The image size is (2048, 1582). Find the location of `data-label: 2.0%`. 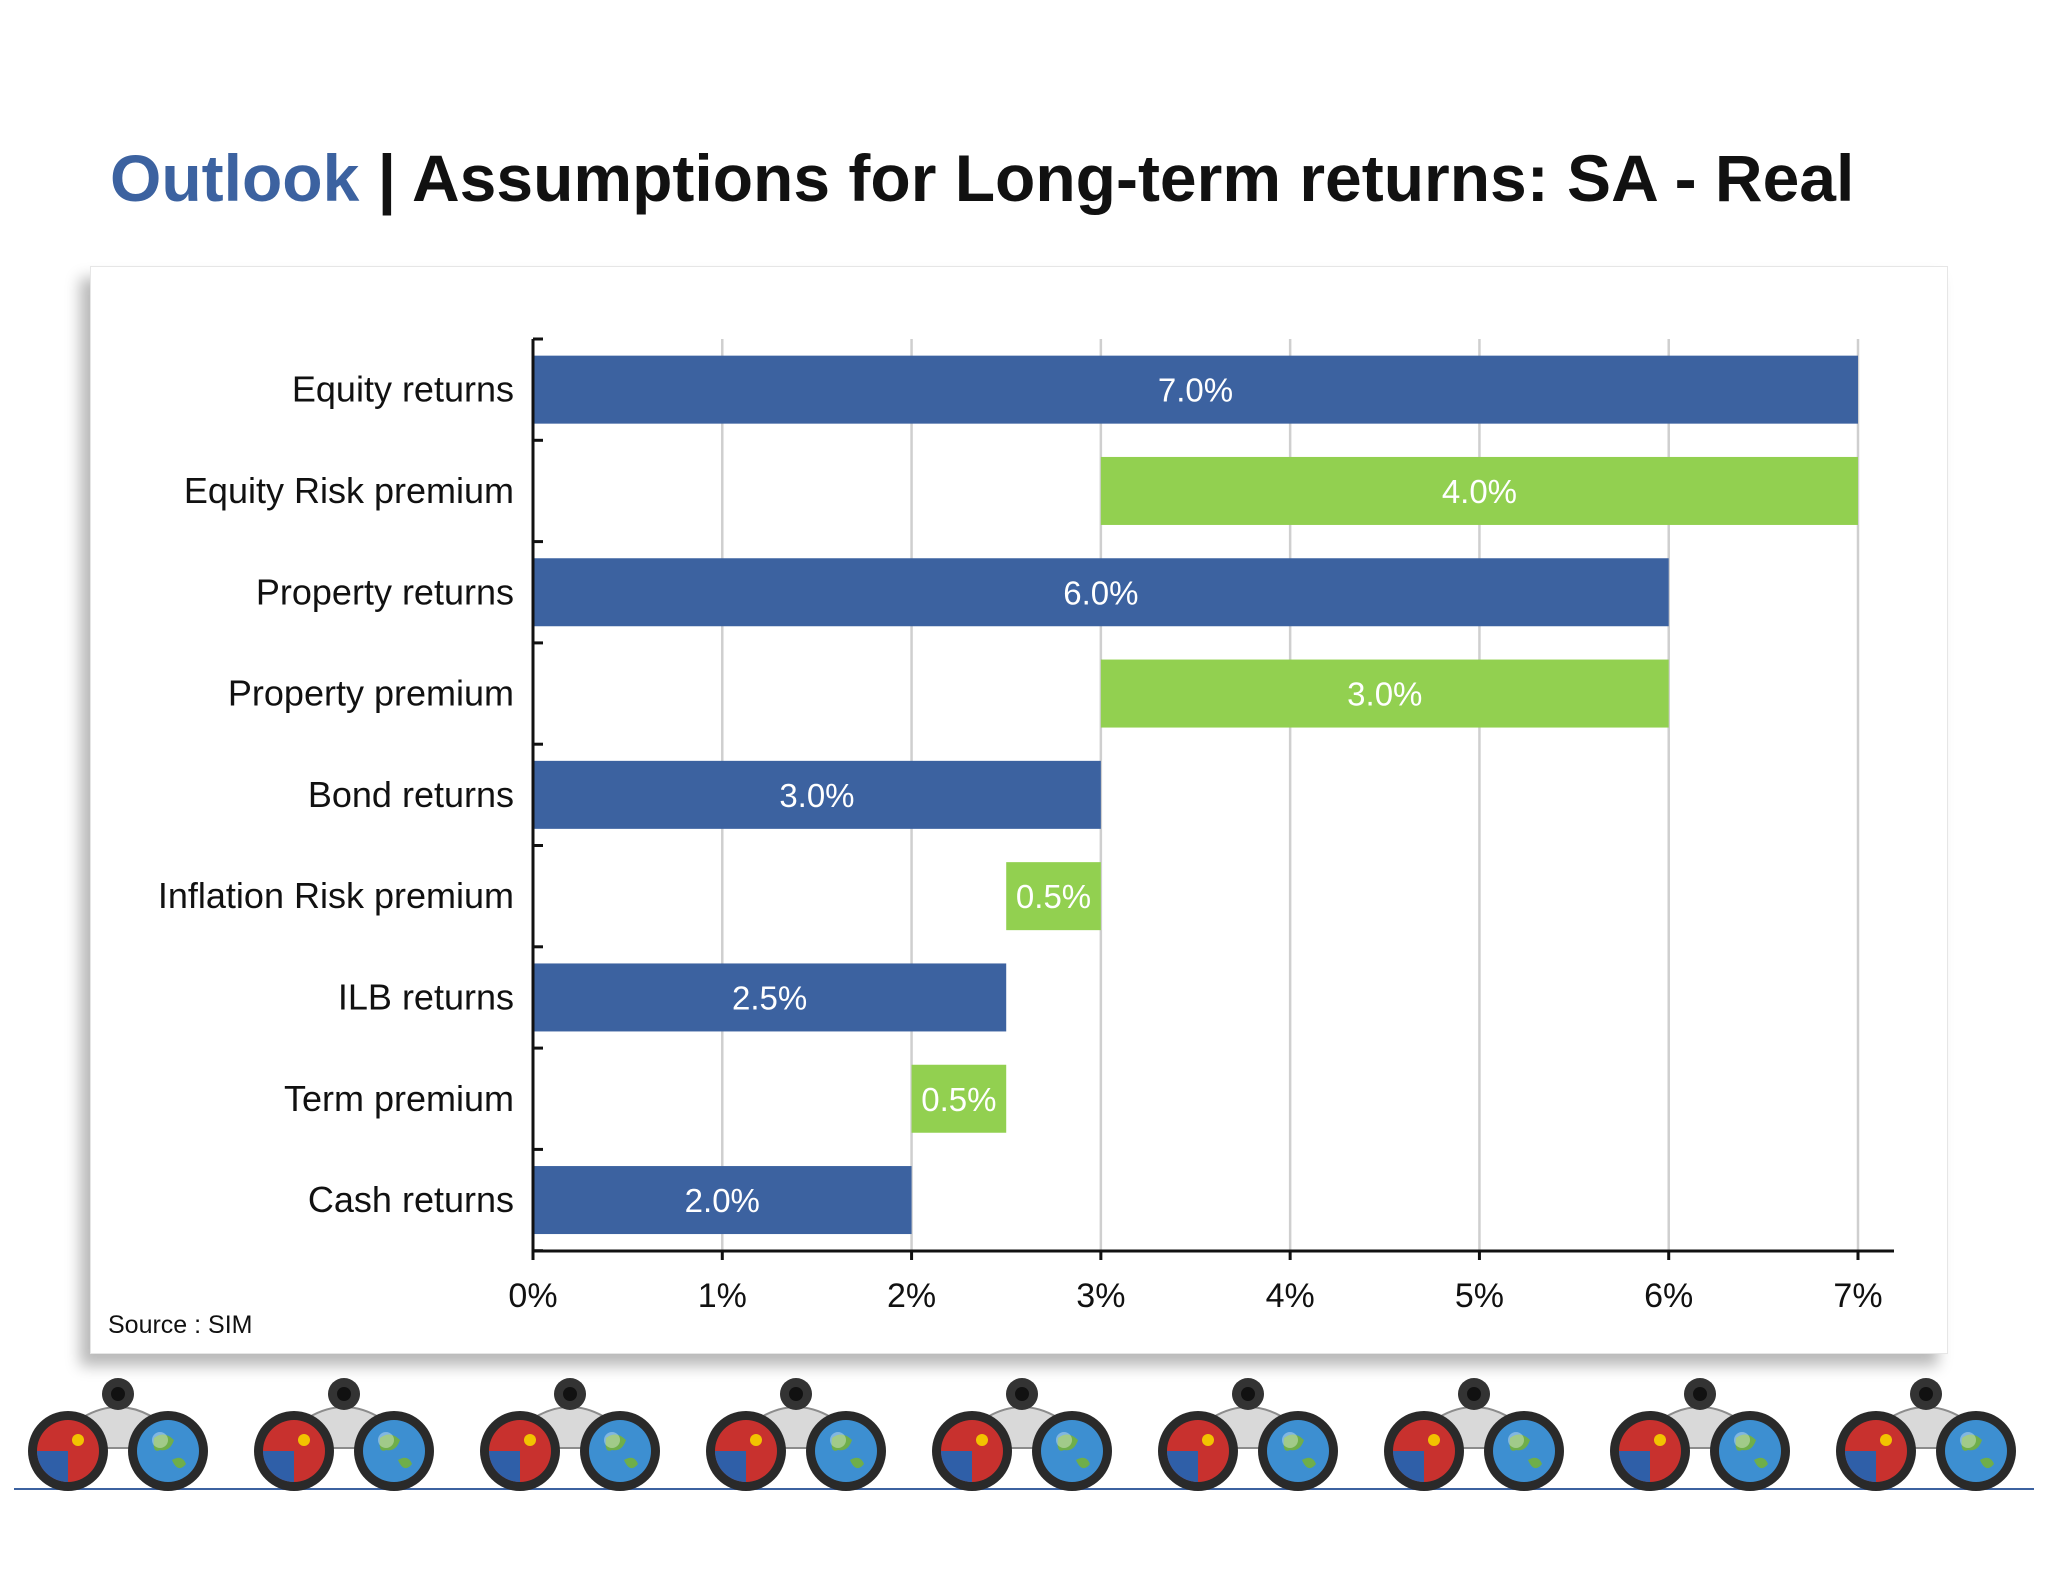

data-label: 2.0% is located at coordinates (722, 1200).